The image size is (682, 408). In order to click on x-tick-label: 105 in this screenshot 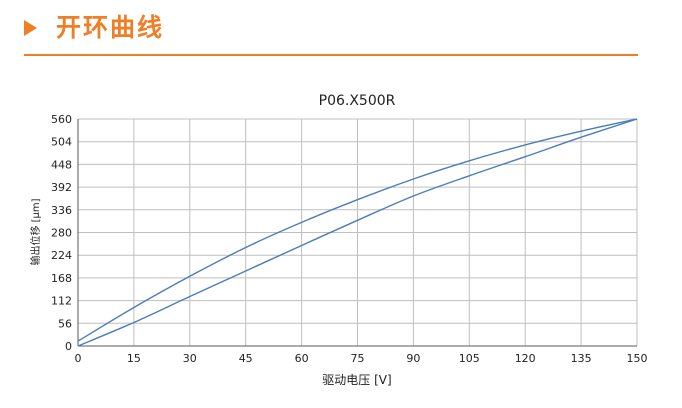, I will do `click(469, 358)`.